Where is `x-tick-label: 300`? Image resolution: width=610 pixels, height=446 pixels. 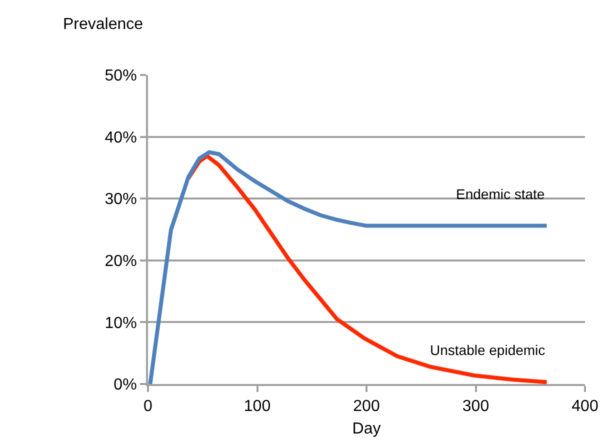
x-tick-label: 300 is located at coordinates (476, 407).